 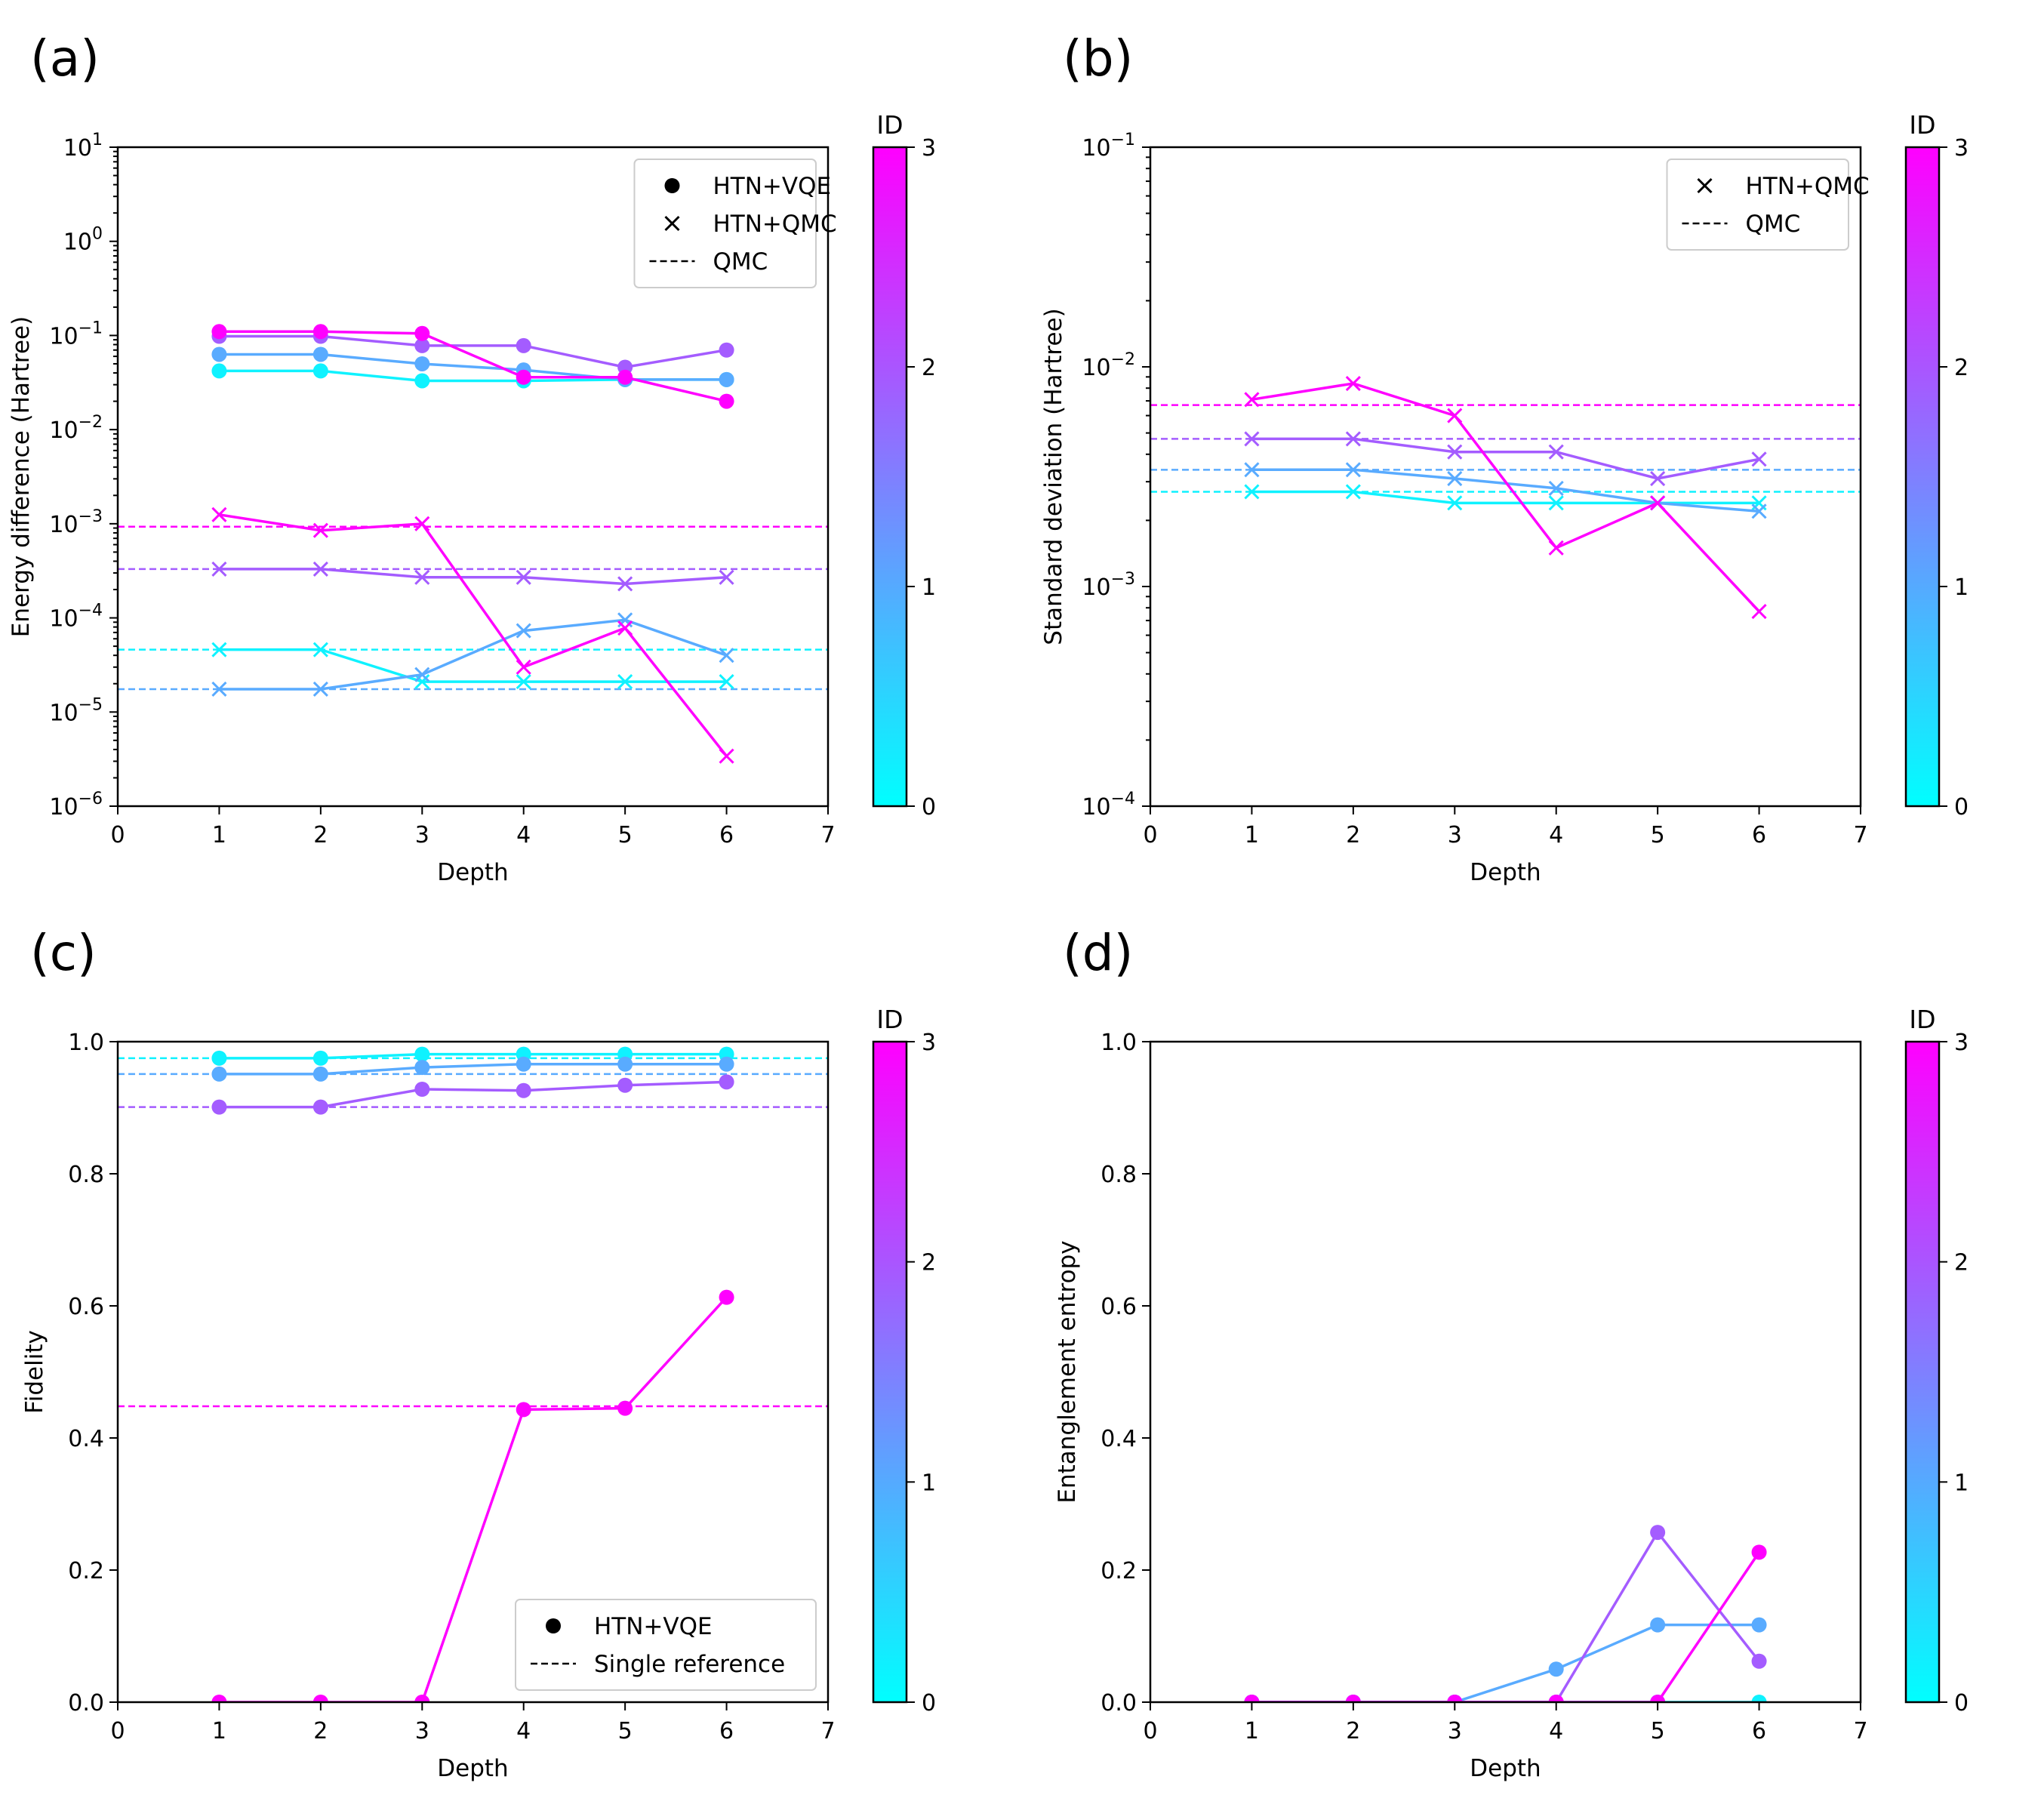 What do you see at coordinates (83, 240) in the screenshot?
I see `y-tick-label: 10⁰` at bounding box center [83, 240].